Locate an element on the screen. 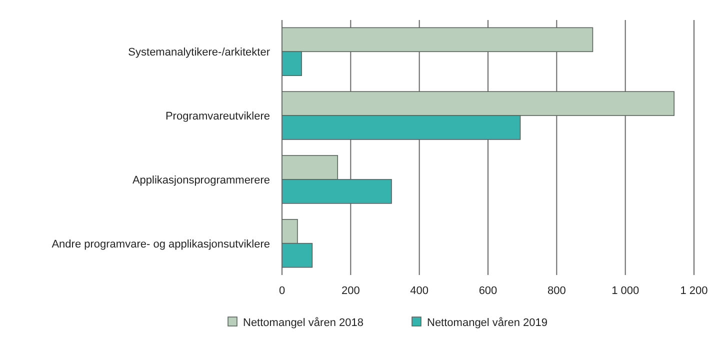 This screenshot has height=341, width=719. x-tick-label: 1 200 is located at coordinates (694, 291).